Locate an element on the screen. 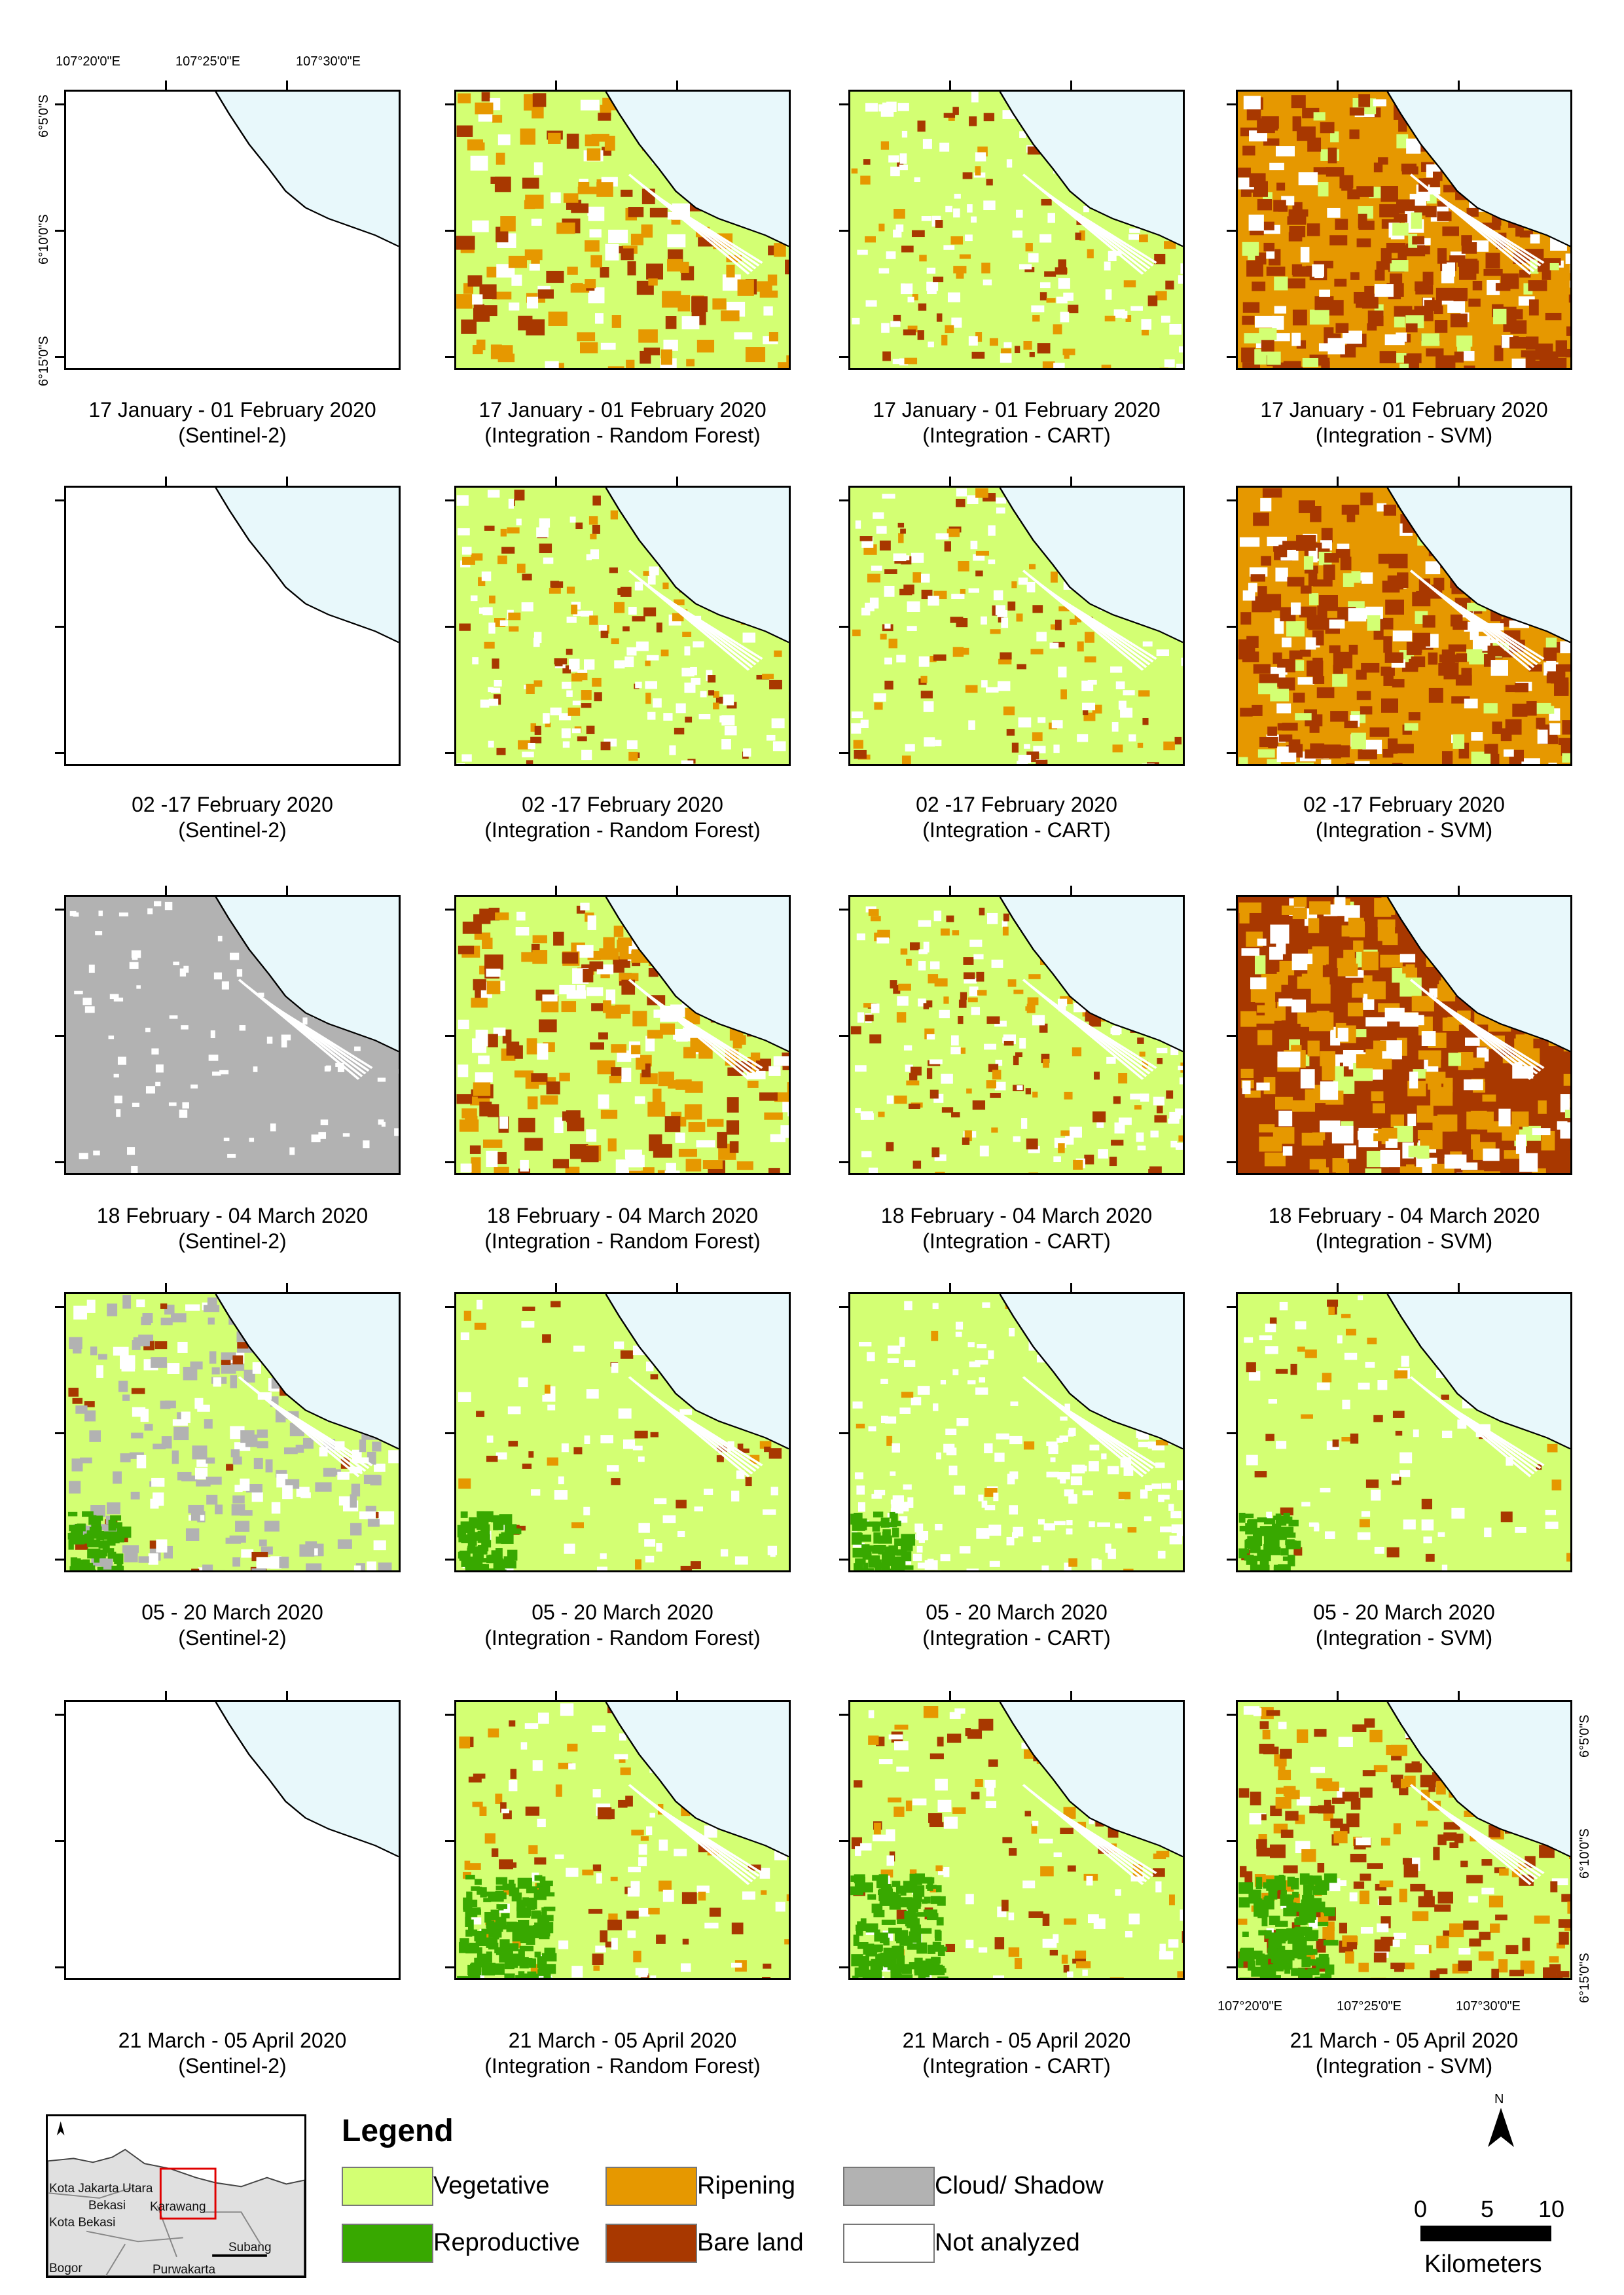  classification-map-panel is located at coordinates (1016, 1035).